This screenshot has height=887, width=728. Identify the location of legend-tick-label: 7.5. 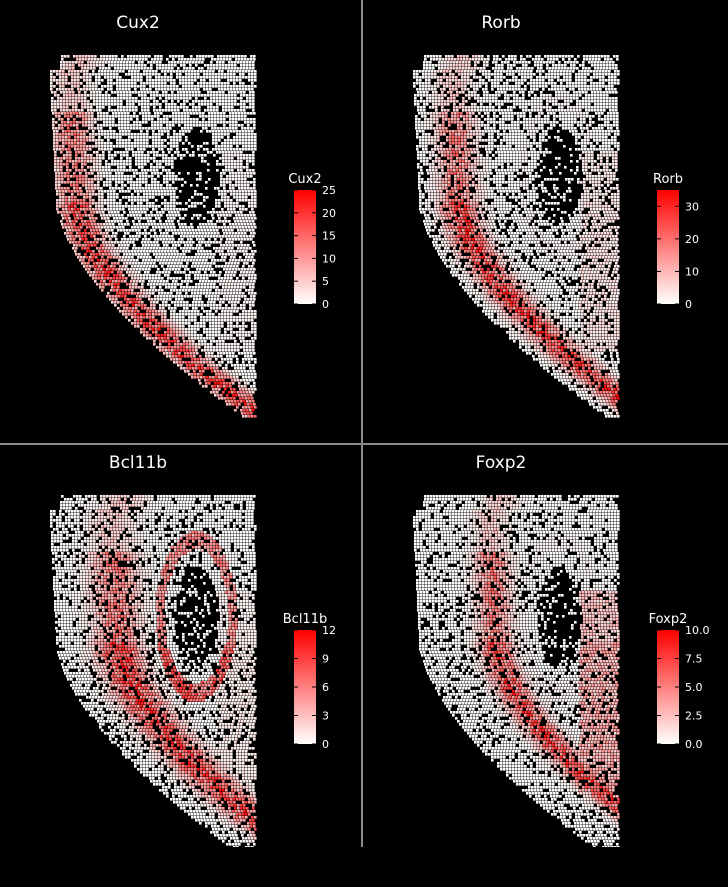
(694, 659).